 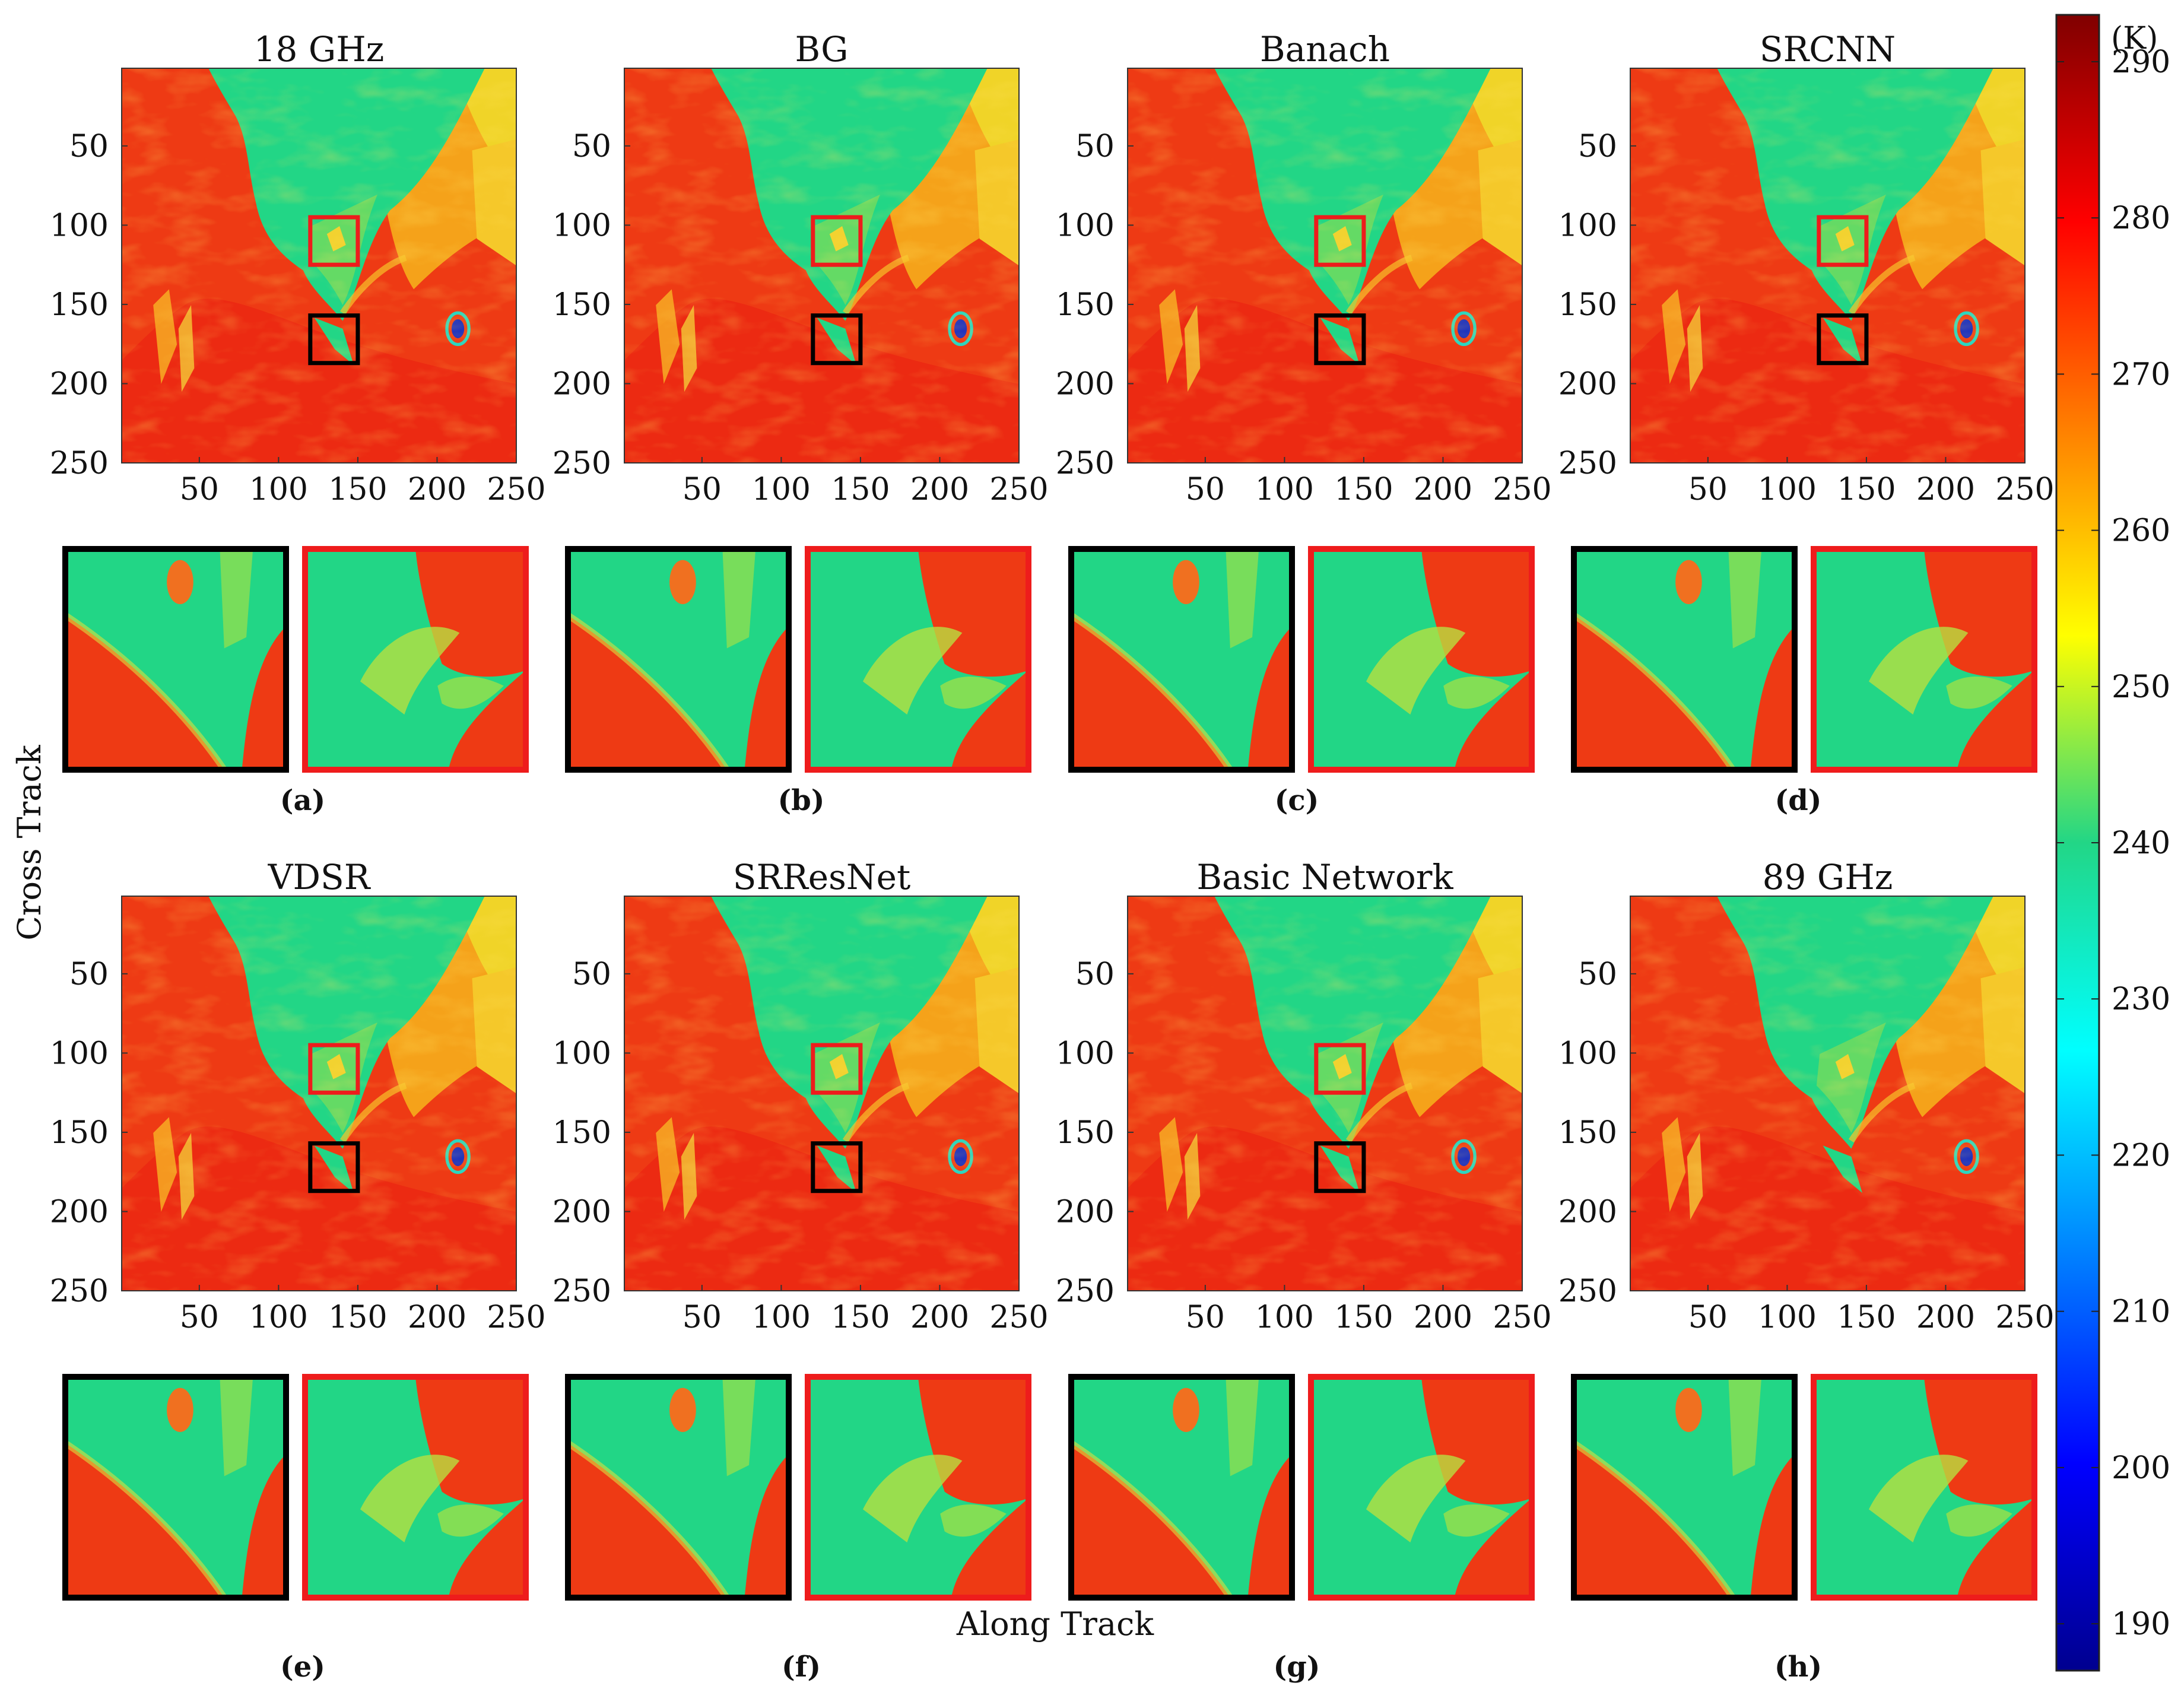 I want to click on panel-label: (a), so click(x=303, y=800).